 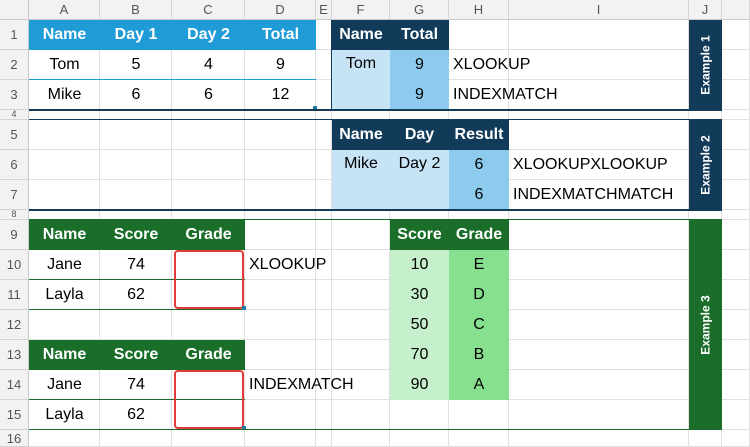 I want to click on row-header-5: 5, so click(x=14, y=135).